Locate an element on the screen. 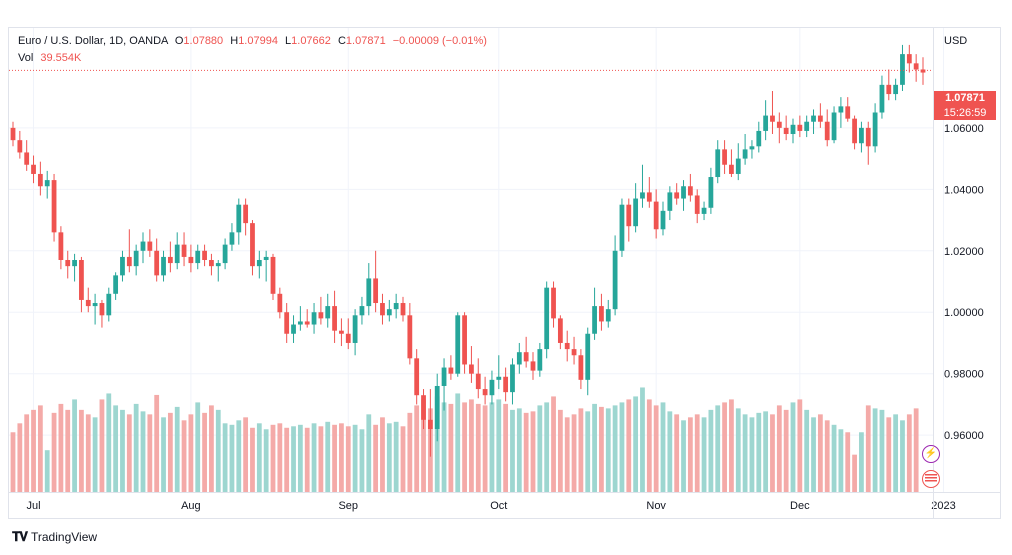 Image resolution: width=1012 pixels, height=555 pixels. y-tick-label: 1.02000 is located at coordinates (964, 252).